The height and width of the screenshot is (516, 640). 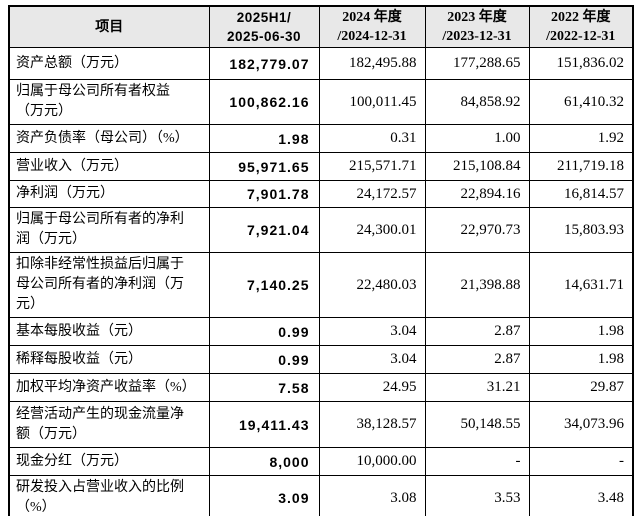 What do you see at coordinates (477, 495) in the screenshot?
I see `value-2023: 3.53` at bounding box center [477, 495].